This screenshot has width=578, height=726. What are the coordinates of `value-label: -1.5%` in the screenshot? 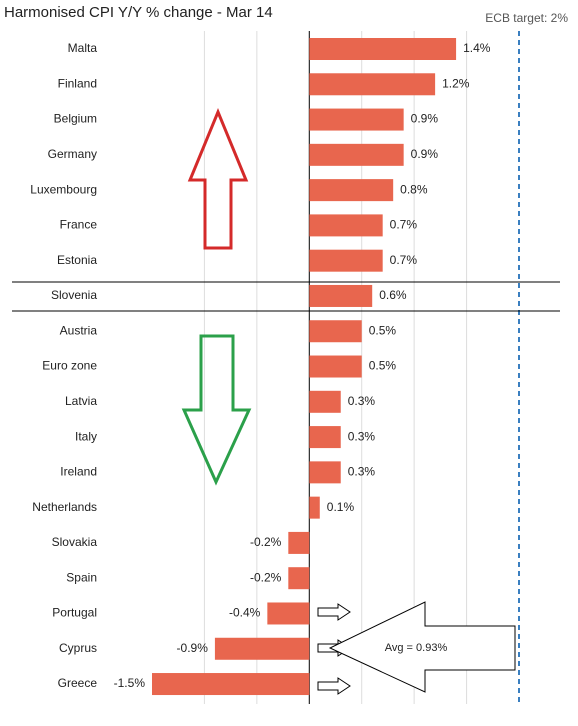 It's located at (130, 683).